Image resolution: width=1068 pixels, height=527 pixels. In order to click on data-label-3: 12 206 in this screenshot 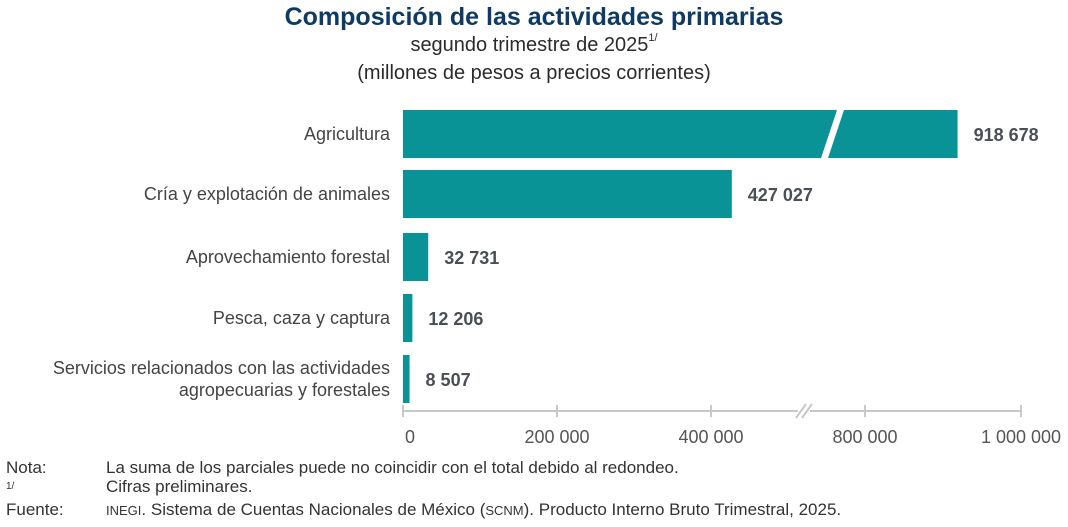, I will do `click(455, 319)`.